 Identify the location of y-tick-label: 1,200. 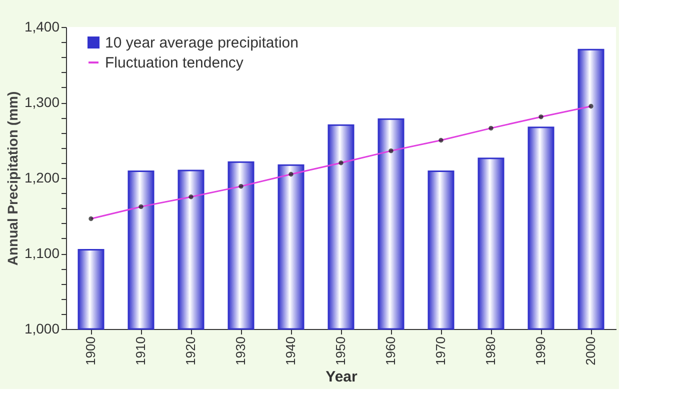
(42, 178).